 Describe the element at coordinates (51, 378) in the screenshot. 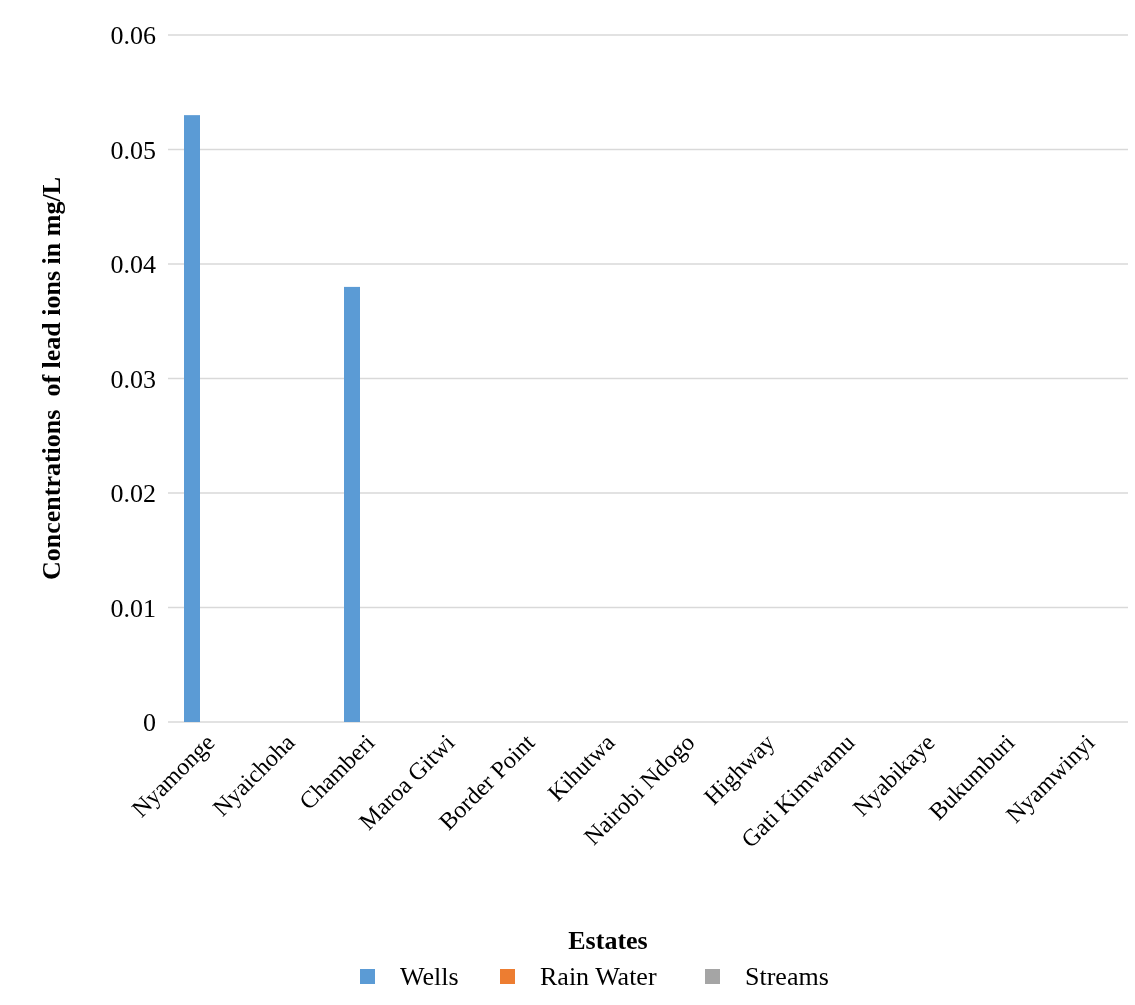

I see `y-axis-title: Concentrations of lead ions in mg/L` at that location.